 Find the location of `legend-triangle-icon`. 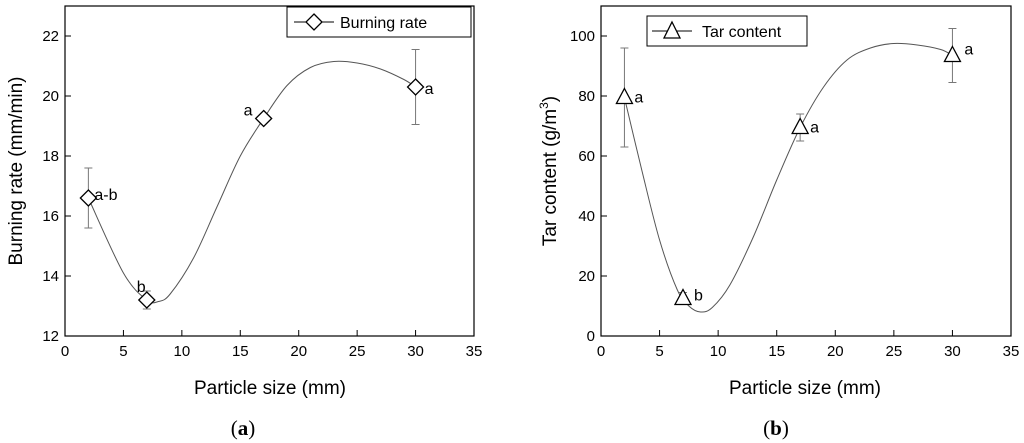

legend-triangle-icon is located at coordinates (672, 29).